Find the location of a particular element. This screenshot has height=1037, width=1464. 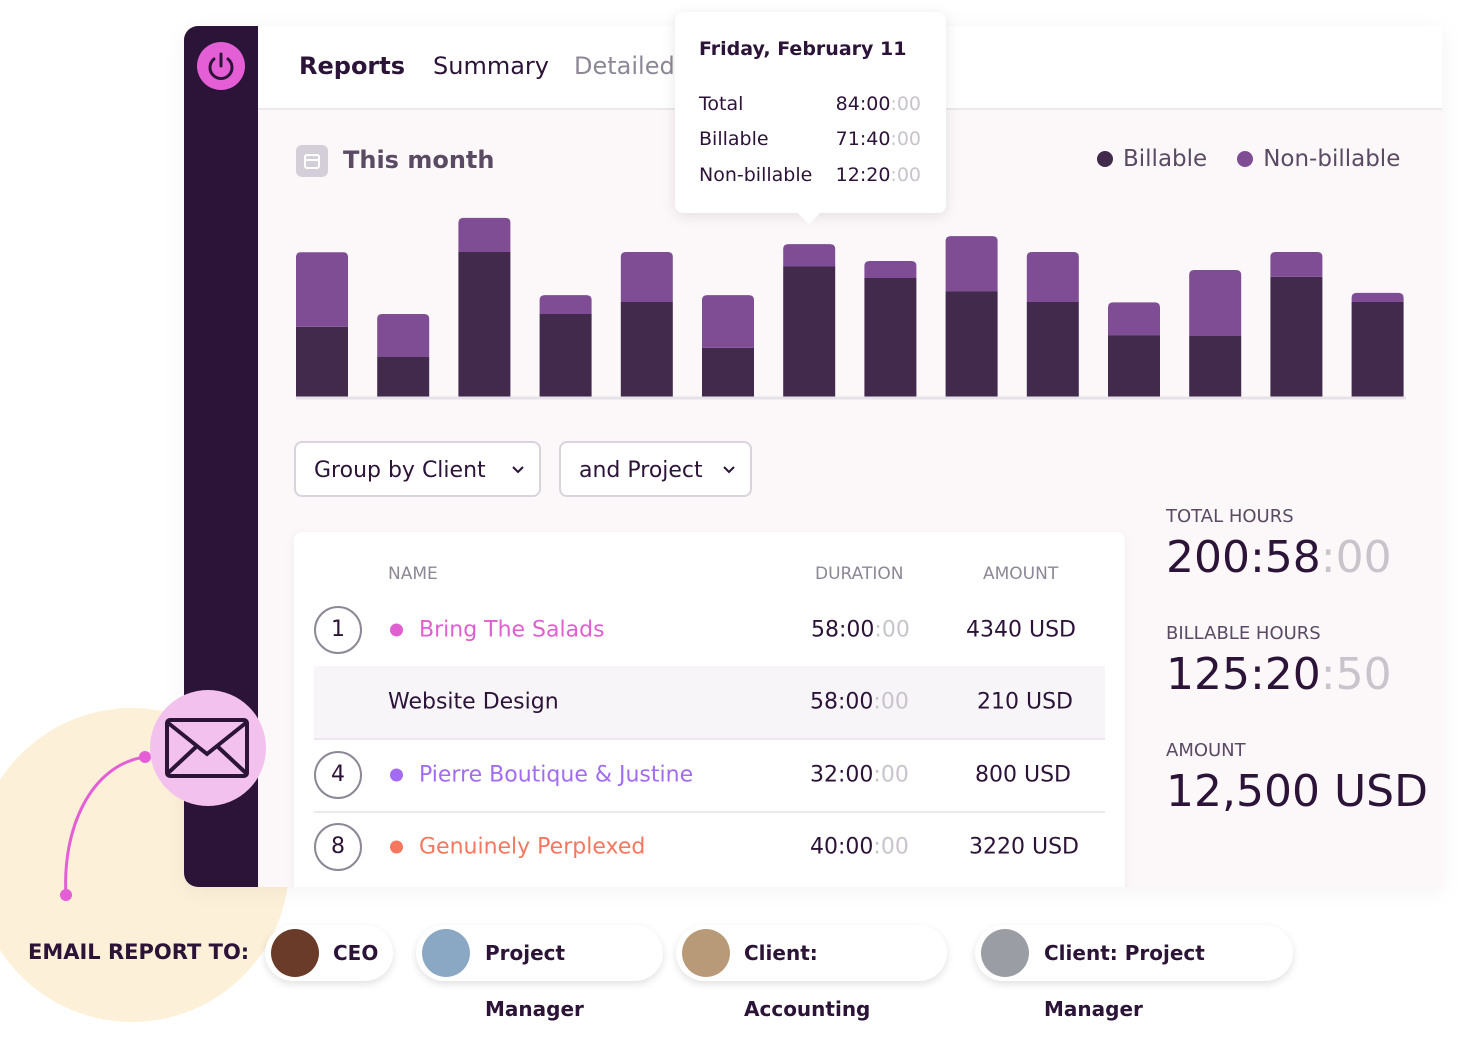

amount: 4340 USD is located at coordinates (1021, 630).